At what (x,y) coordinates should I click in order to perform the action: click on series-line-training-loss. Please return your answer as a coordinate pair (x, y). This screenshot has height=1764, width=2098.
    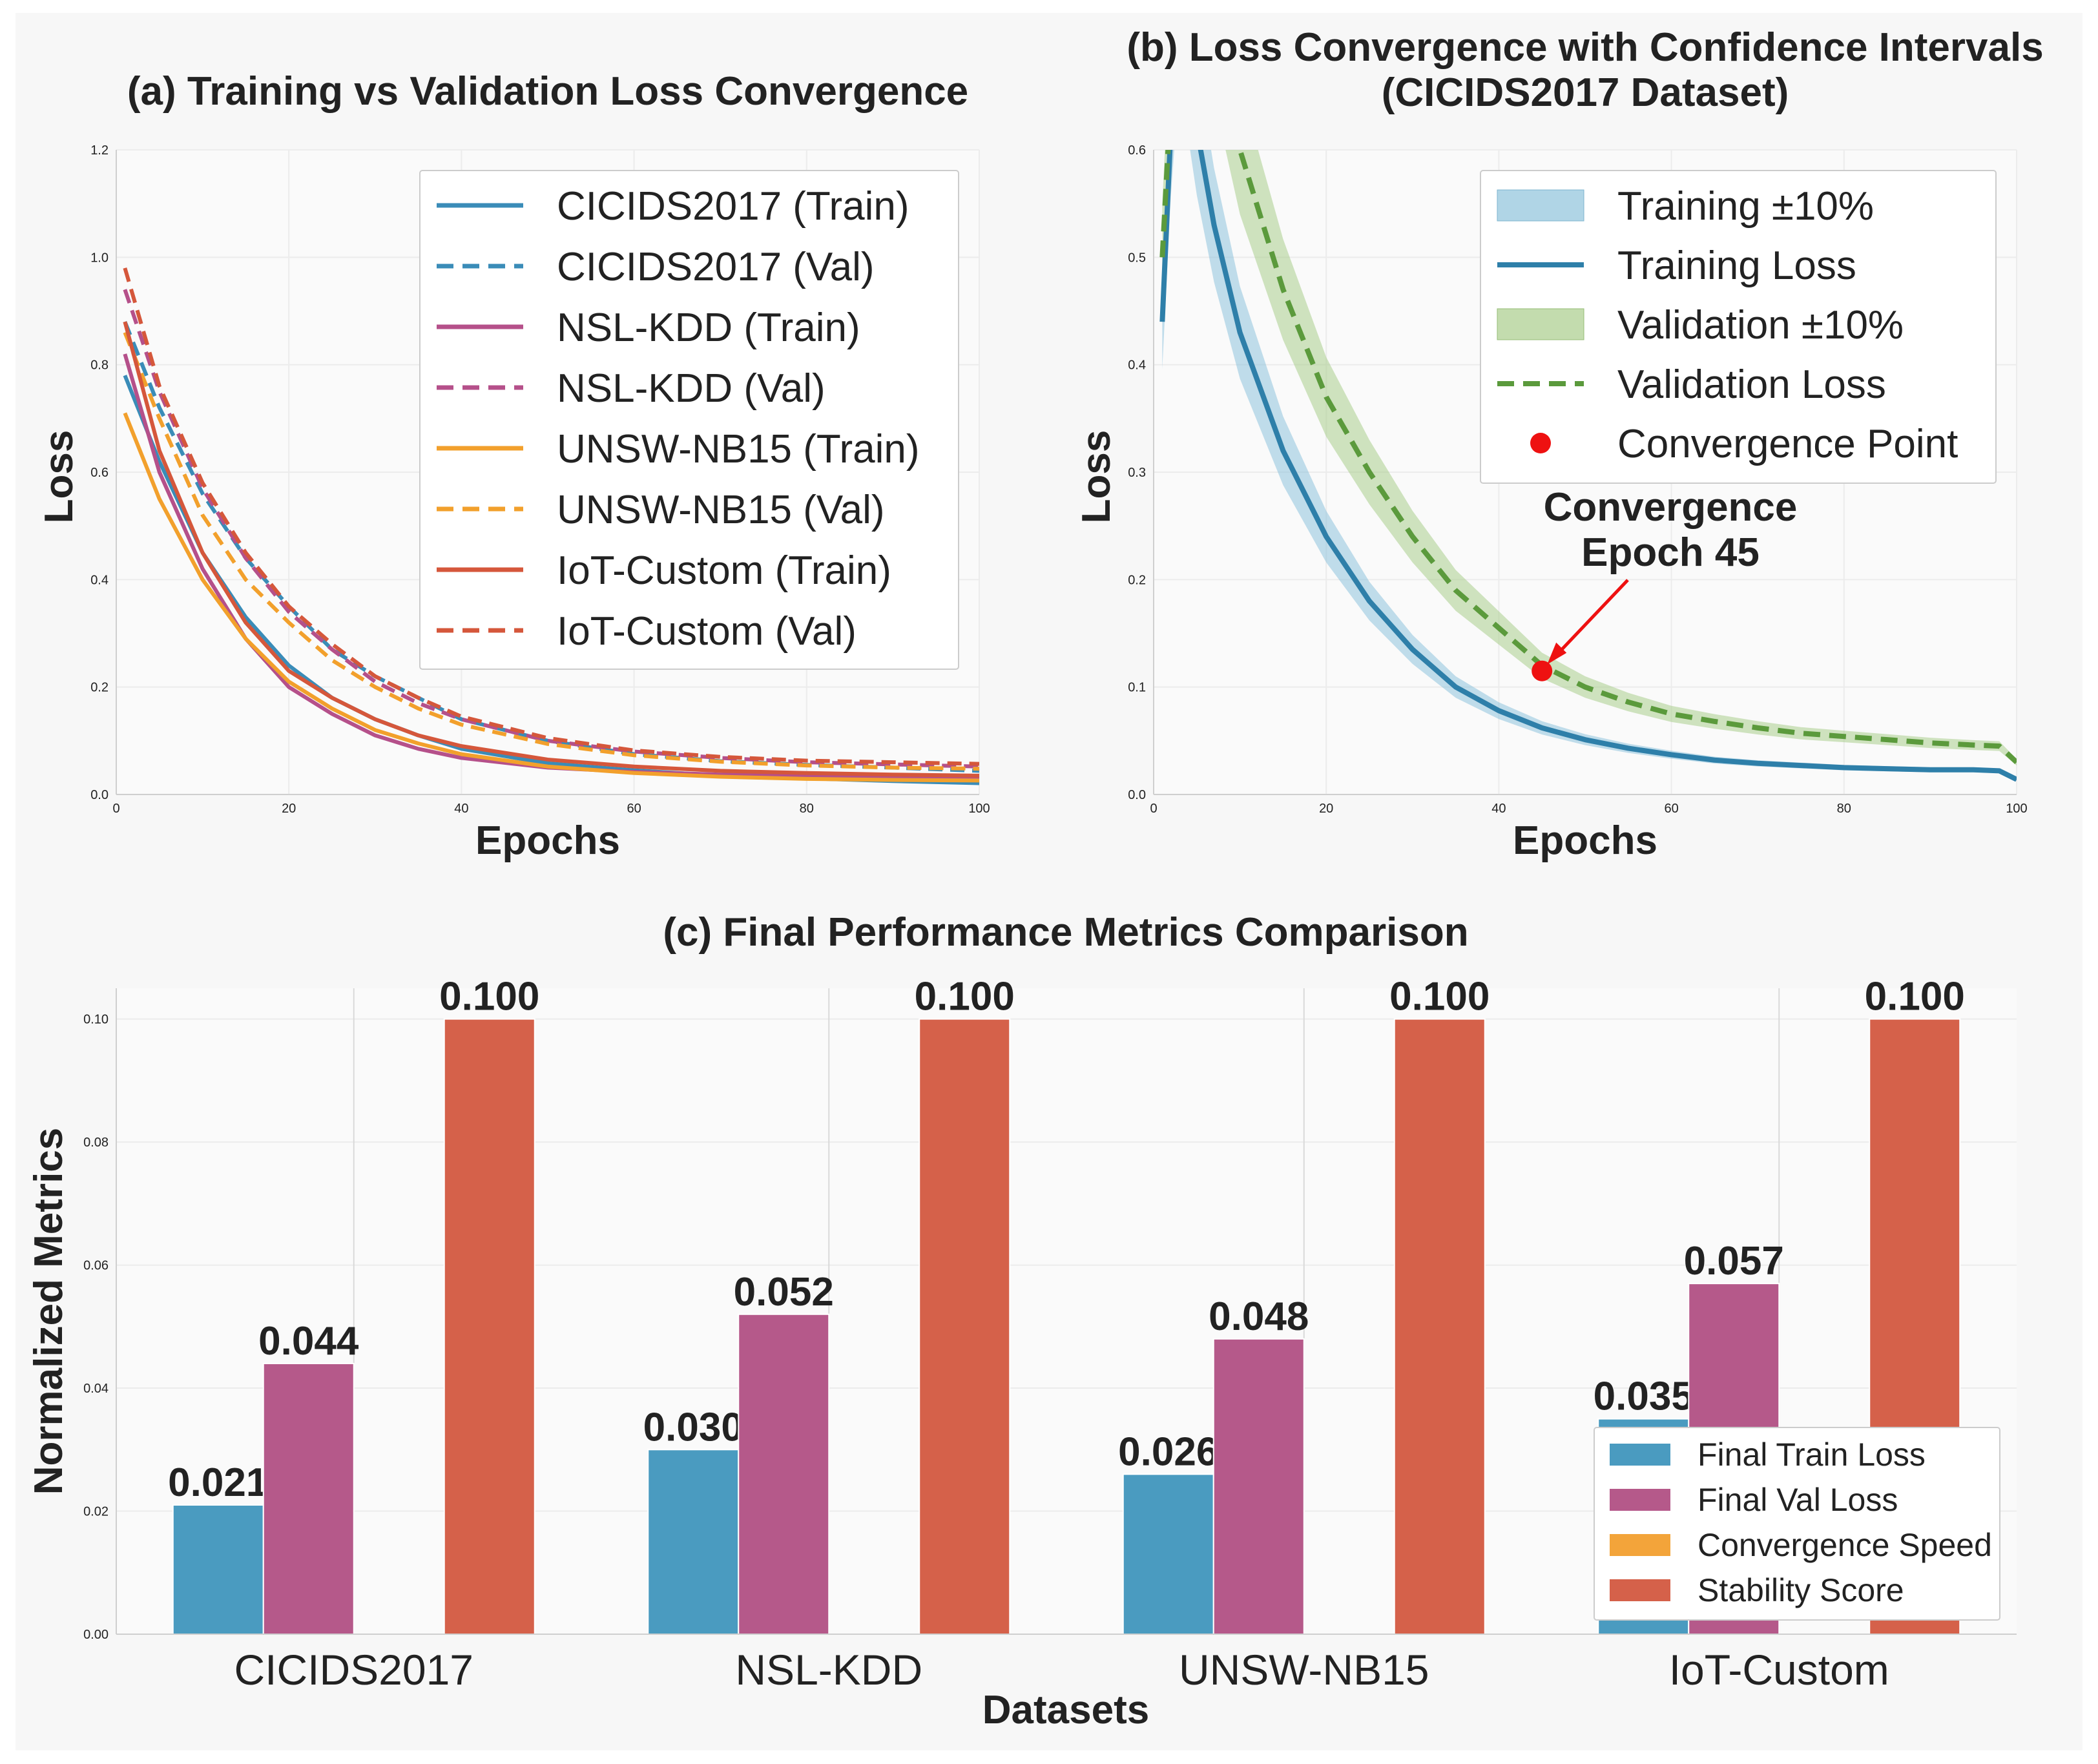
    Looking at the image, I should click on (1588, 466).